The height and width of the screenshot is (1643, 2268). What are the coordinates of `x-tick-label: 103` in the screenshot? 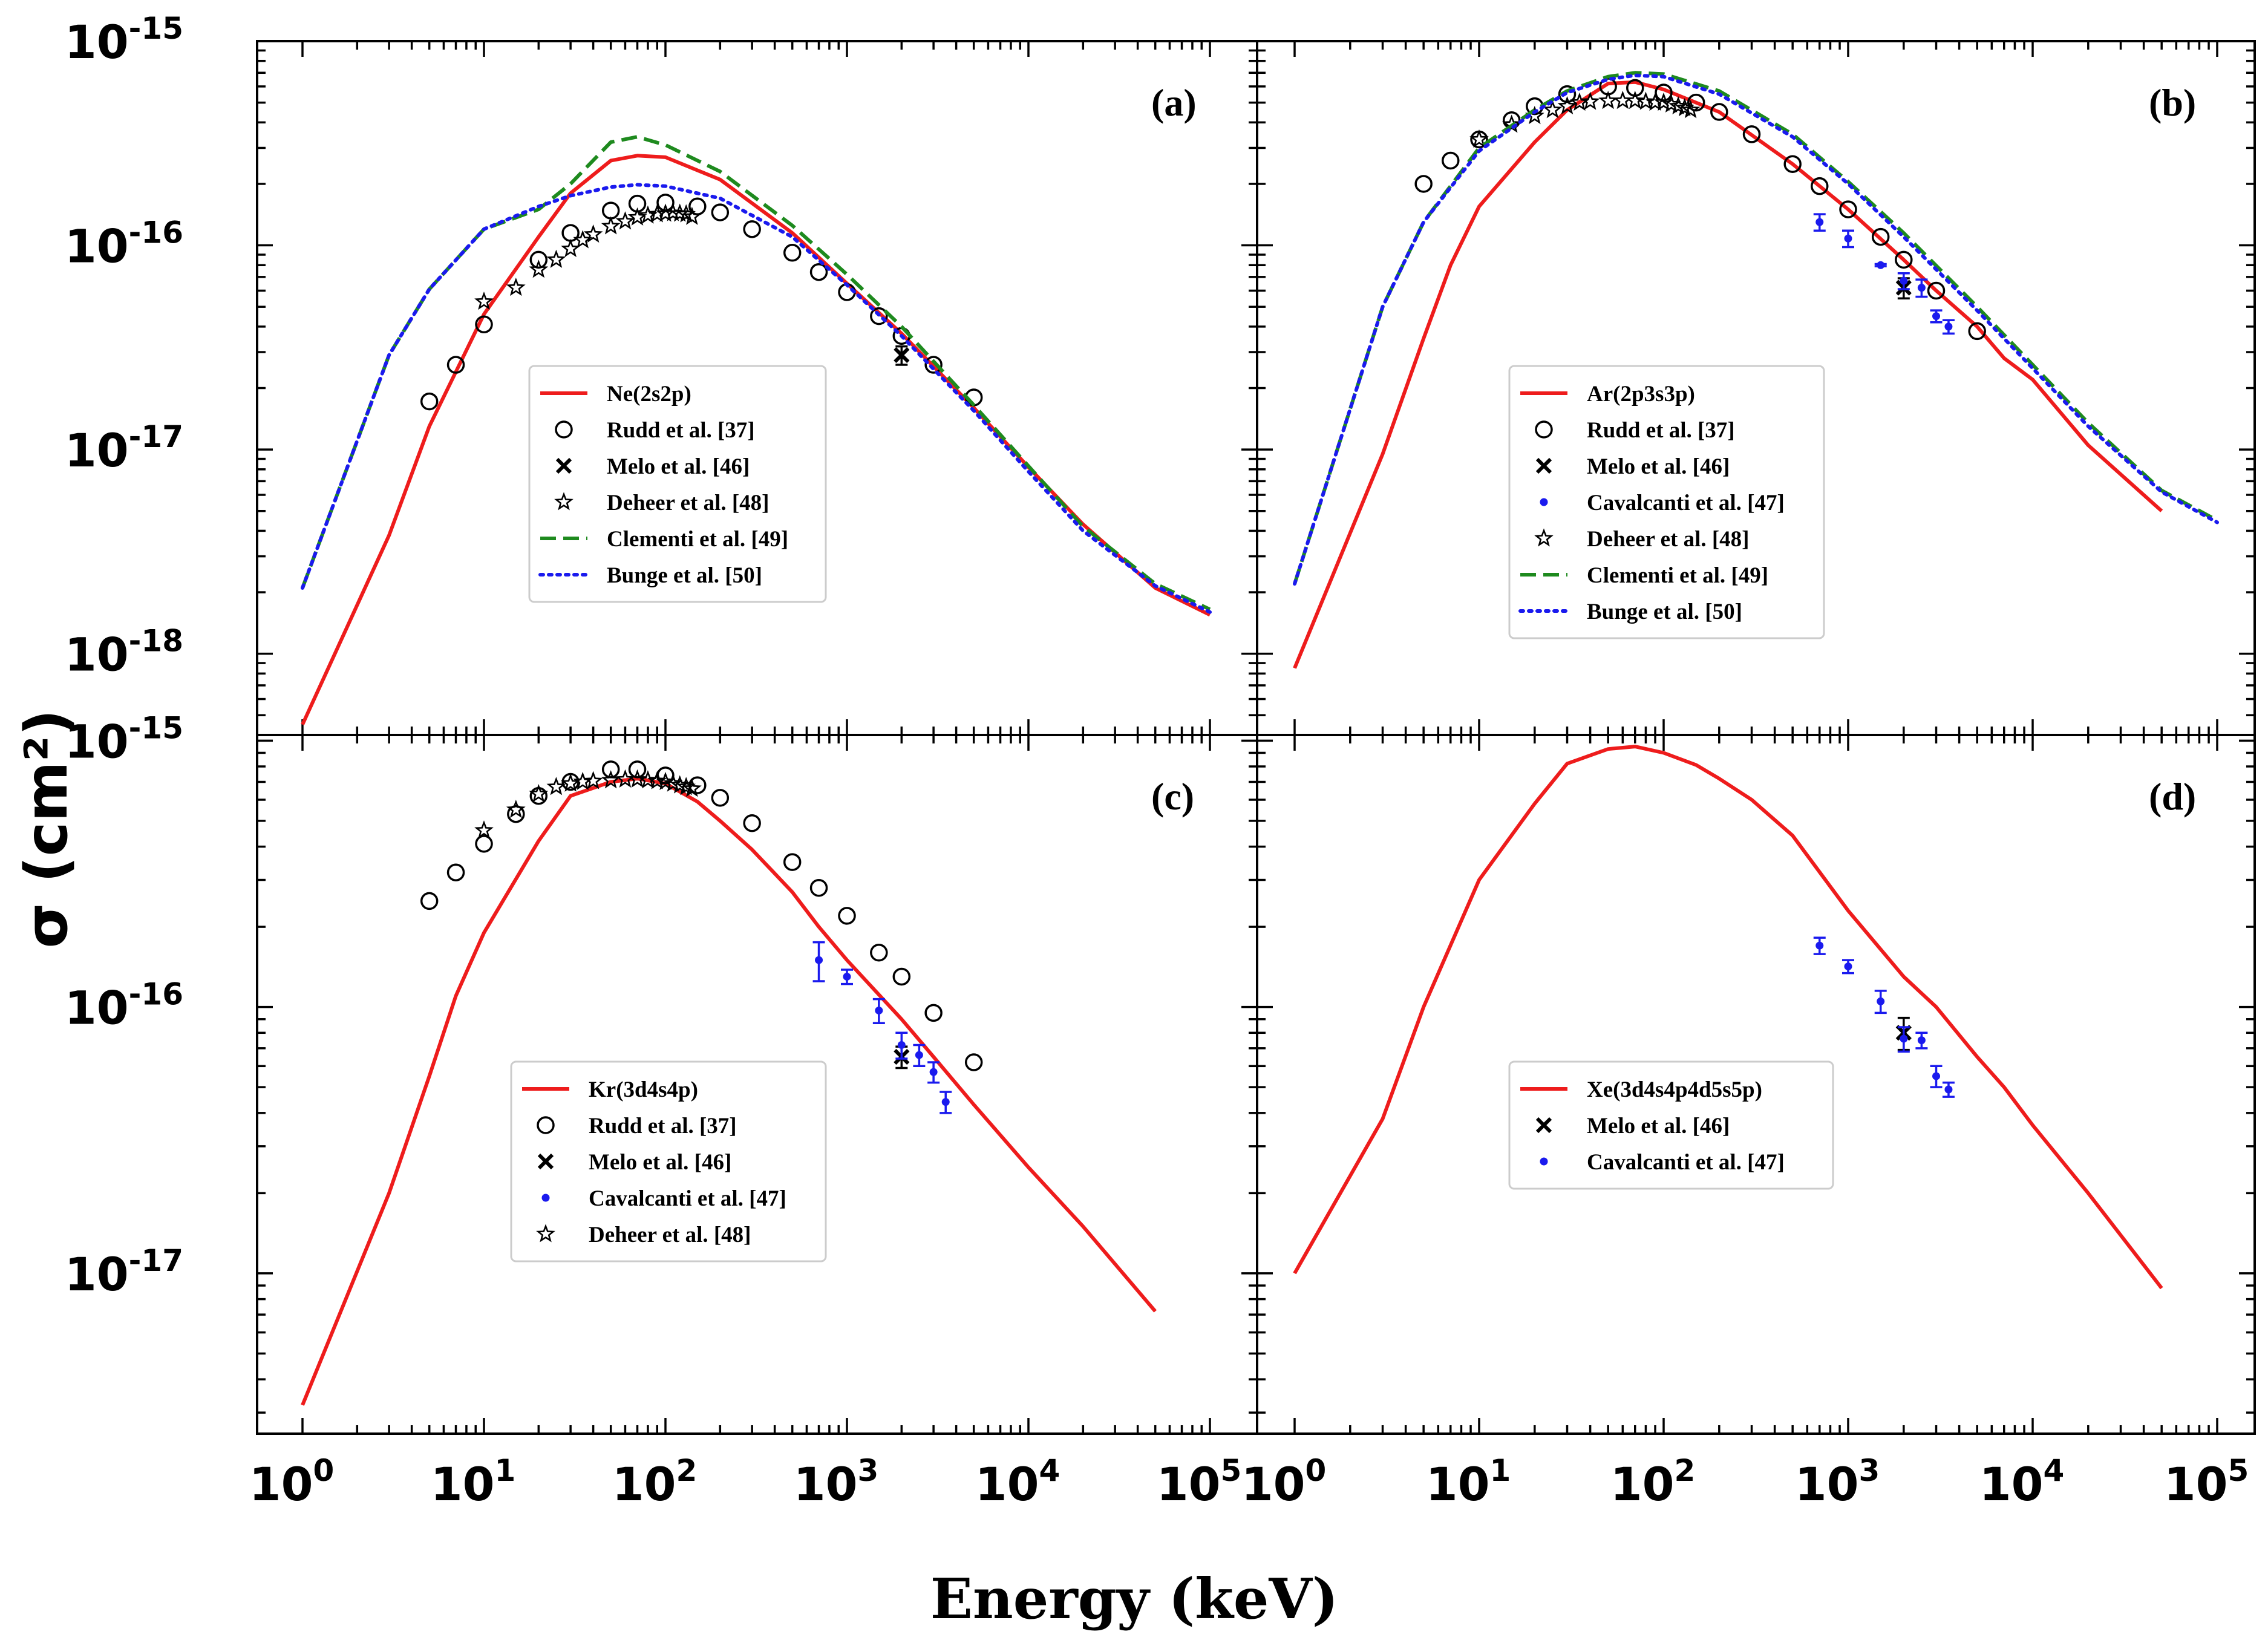 It's located at (836, 1482).